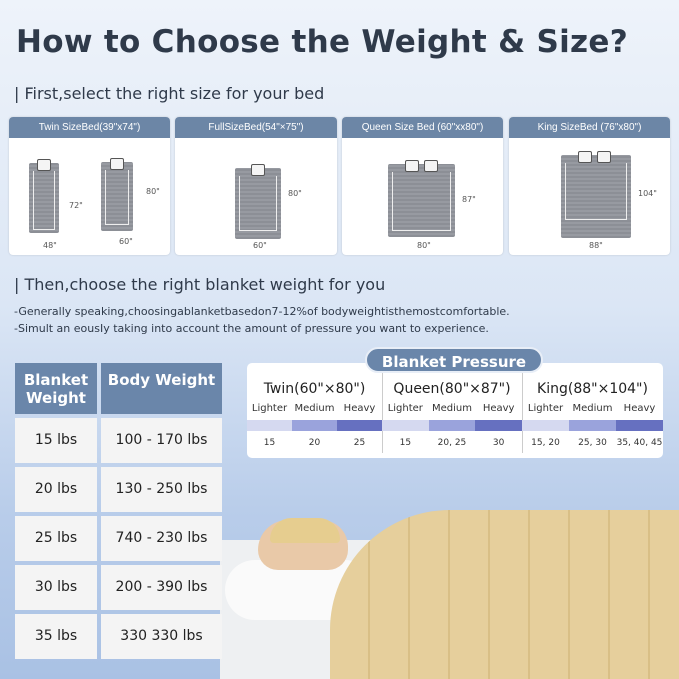 This screenshot has width=679, height=679. What do you see at coordinates (314, 443) in the screenshot?
I see `weight-value: 20` at bounding box center [314, 443].